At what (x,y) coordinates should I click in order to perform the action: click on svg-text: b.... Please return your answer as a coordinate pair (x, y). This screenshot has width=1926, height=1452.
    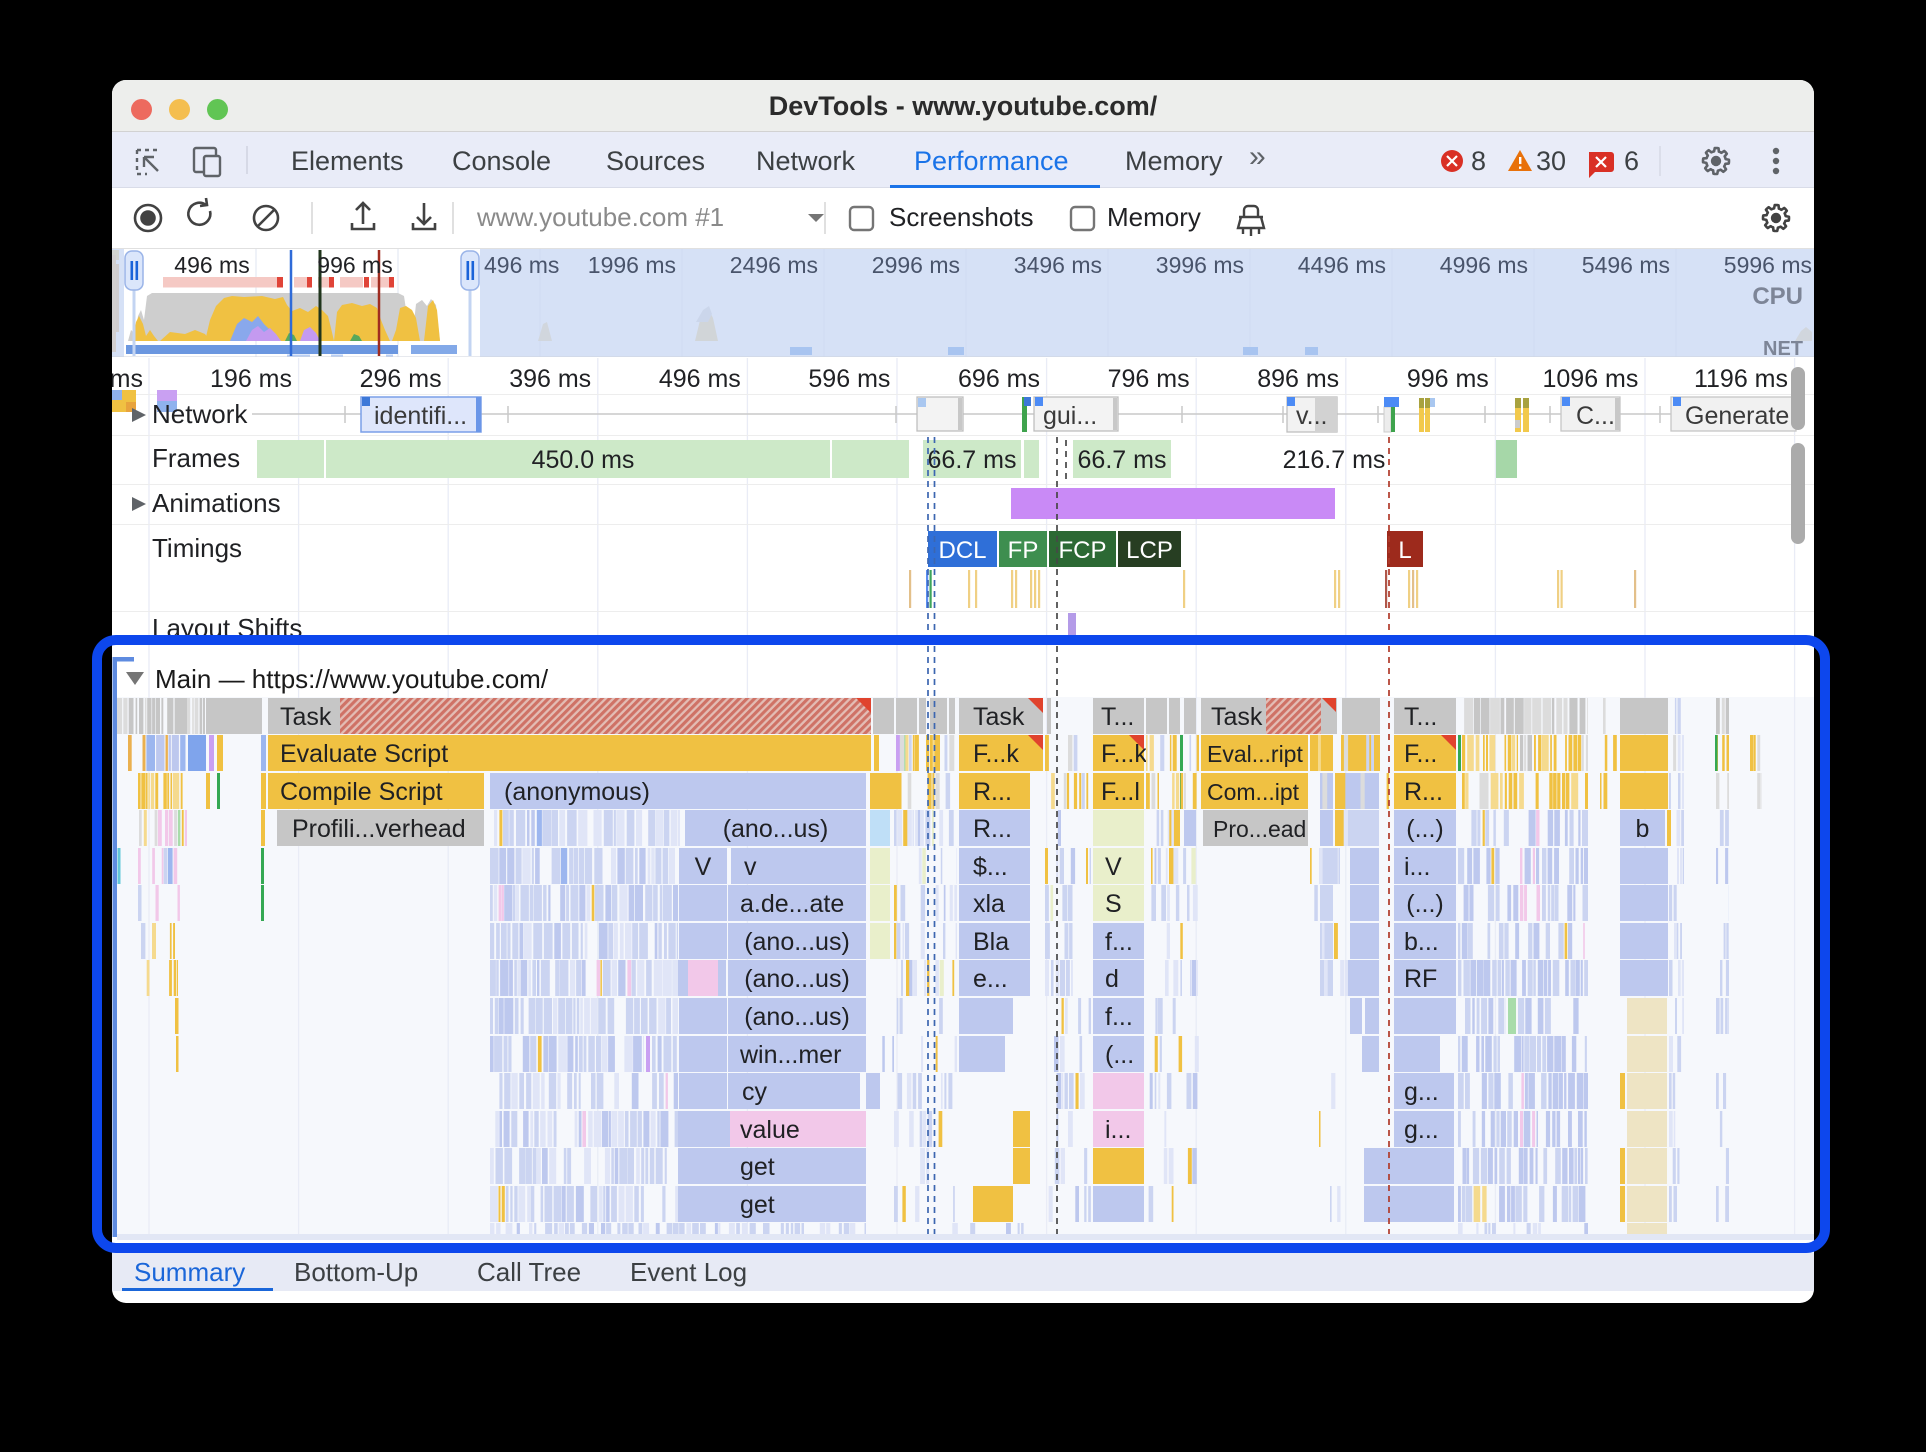
    Looking at the image, I should click on (1421, 942).